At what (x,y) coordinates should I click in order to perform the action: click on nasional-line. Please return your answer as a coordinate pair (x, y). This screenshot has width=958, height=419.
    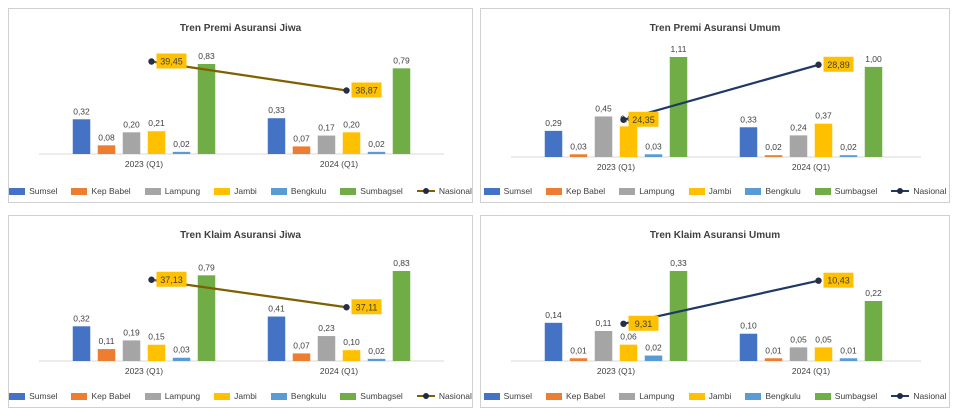
    Looking at the image, I should click on (721, 92).